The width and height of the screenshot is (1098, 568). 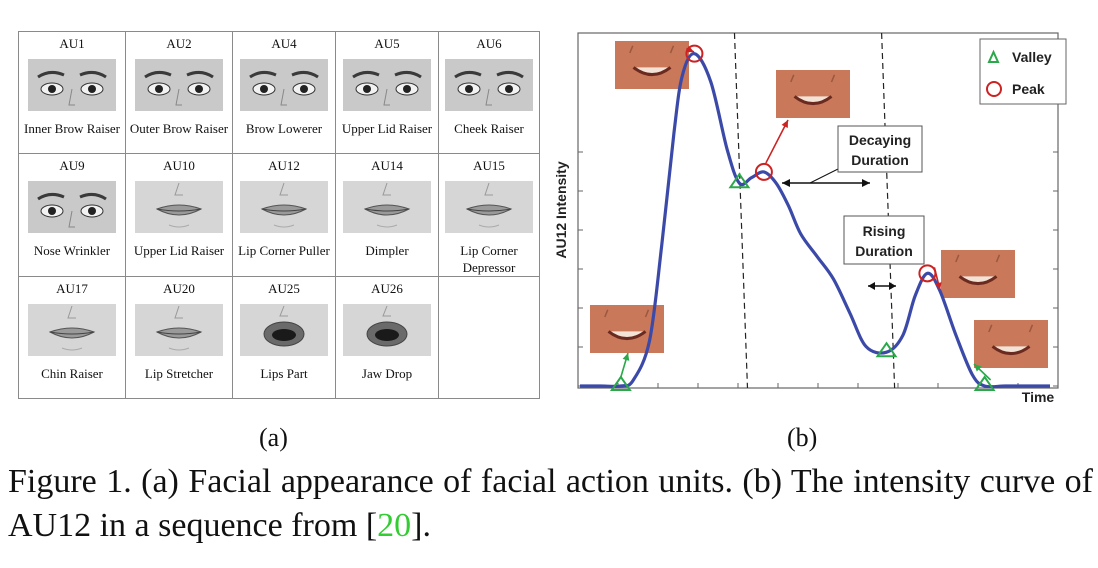 I want to click on y-axis-label: AU12 Intensity, so click(x=561, y=209).